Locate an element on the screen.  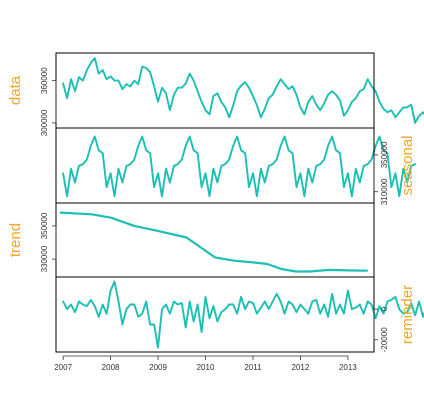
reminder-y-tick-label: 0 is located at coordinates (384, 308).